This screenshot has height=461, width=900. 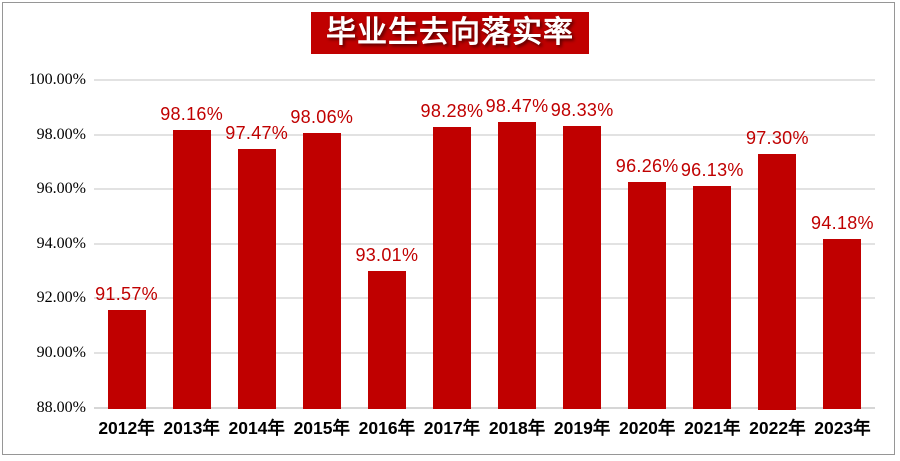 What do you see at coordinates (61, 189) in the screenshot?
I see `y-axis-tick-label: 96.00%` at bounding box center [61, 189].